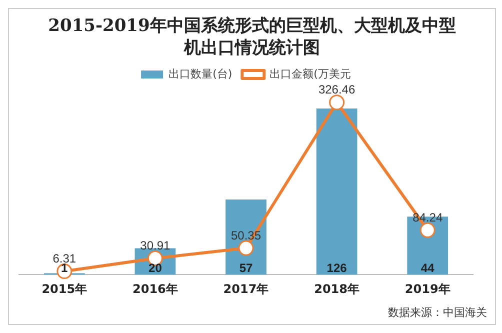 This screenshot has height=333, width=502. I want to click on x-tick-label: 2015年, so click(65, 289).